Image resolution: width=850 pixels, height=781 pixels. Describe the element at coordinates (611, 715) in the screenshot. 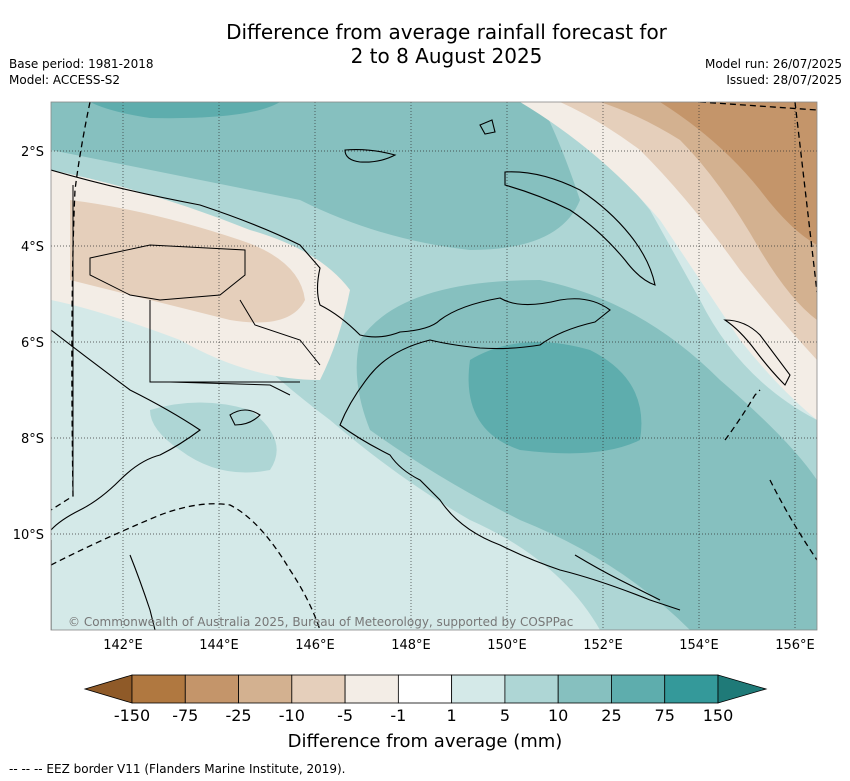

I see `colorbar-tick-label: 25` at that location.